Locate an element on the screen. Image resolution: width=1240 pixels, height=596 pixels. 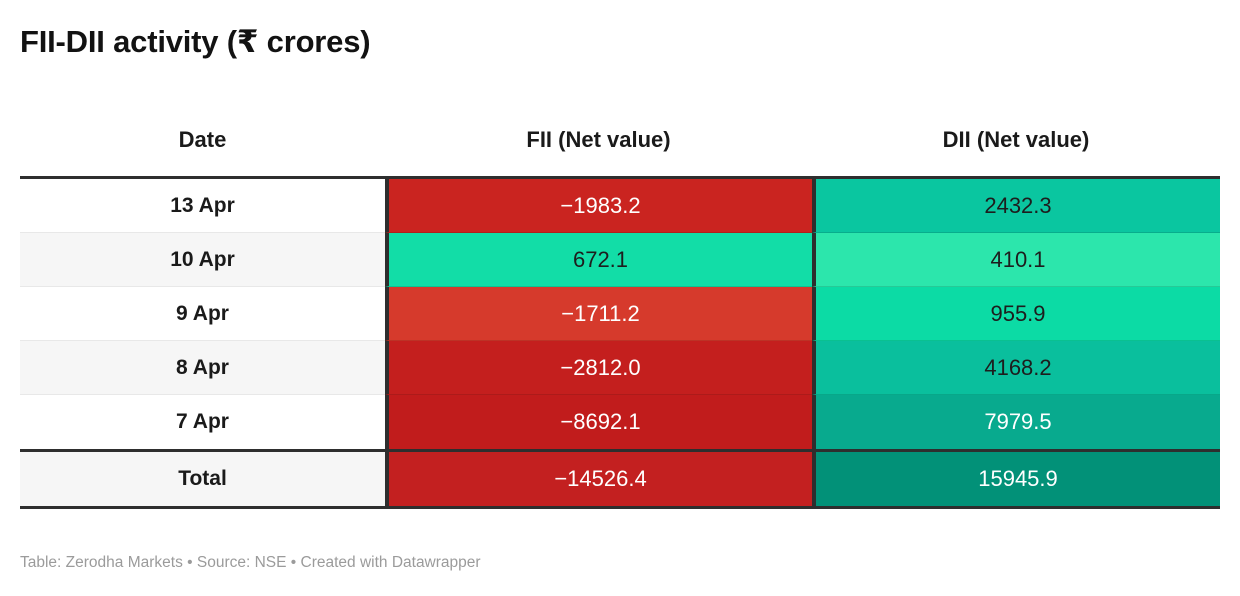
date-cell: 13 Apr is located at coordinates (202, 206).